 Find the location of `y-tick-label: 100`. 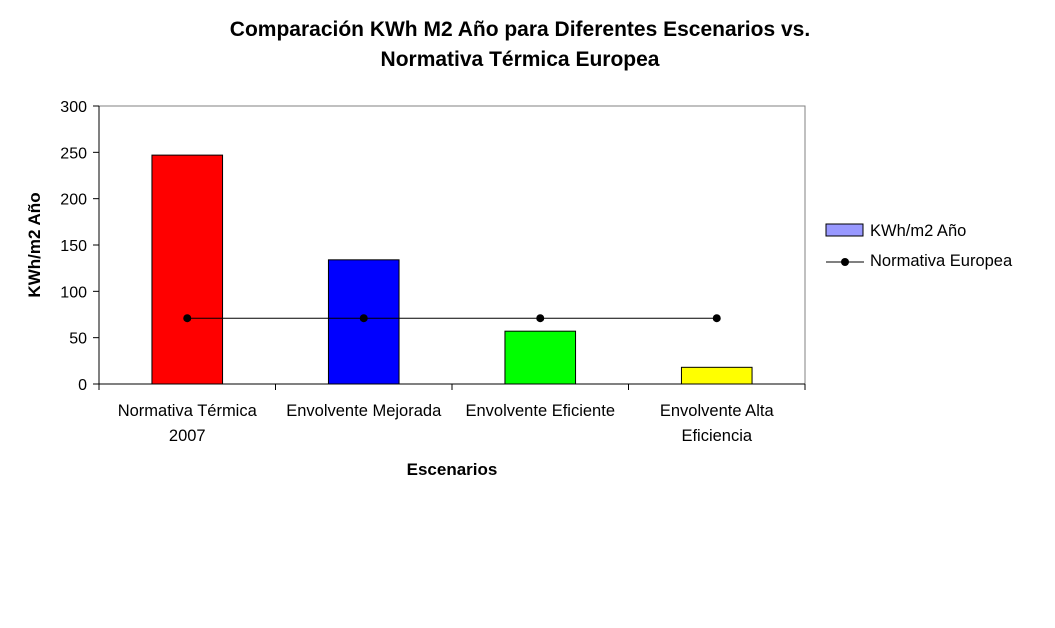

y-tick-label: 100 is located at coordinates (73, 292).